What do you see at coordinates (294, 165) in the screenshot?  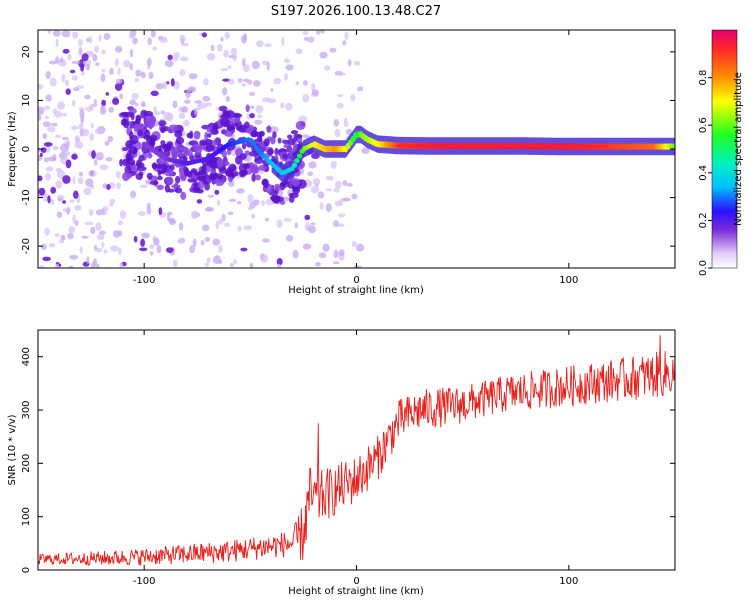 I see `frequency-trace-mark` at bounding box center [294, 165].